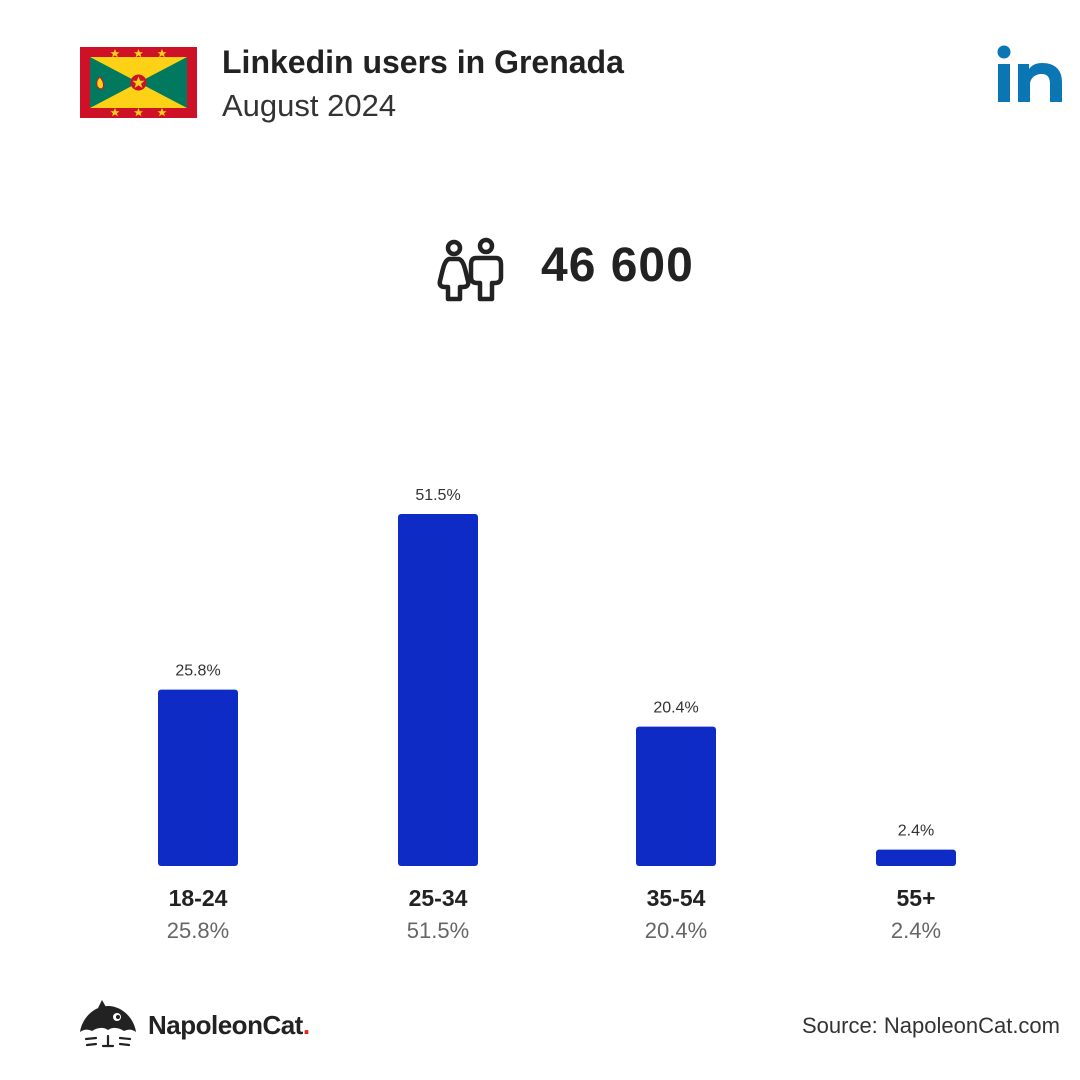 This screenshot has width=1080, height=1080. Describe the element at coordinates (470, 269) in the screenshot. I see `users-icon` at that location.